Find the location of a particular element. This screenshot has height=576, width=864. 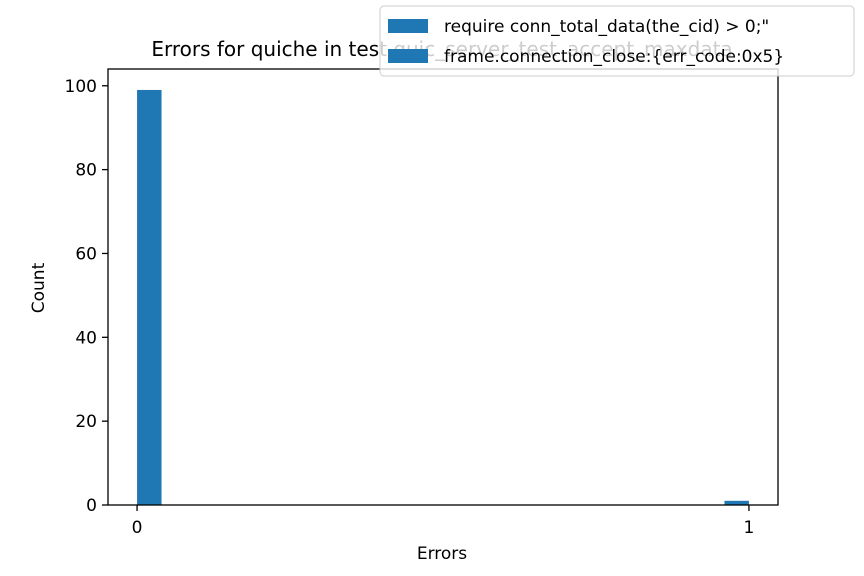

y-tick-label-4: 80 is located at coordinates (86, 171).